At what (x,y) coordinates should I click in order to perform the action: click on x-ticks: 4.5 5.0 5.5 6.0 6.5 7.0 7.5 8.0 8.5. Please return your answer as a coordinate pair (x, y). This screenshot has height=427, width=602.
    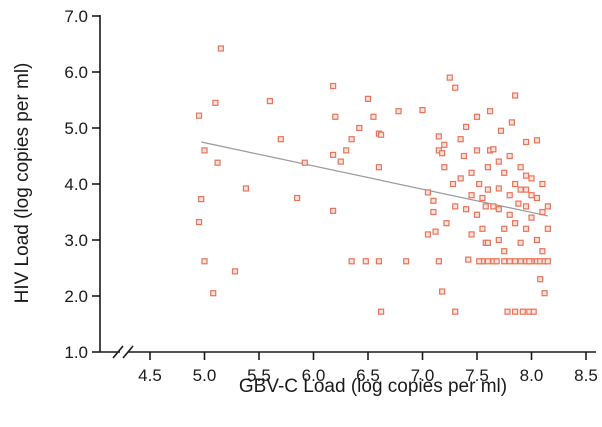
    Looking at the image, I should click on (368, 368).